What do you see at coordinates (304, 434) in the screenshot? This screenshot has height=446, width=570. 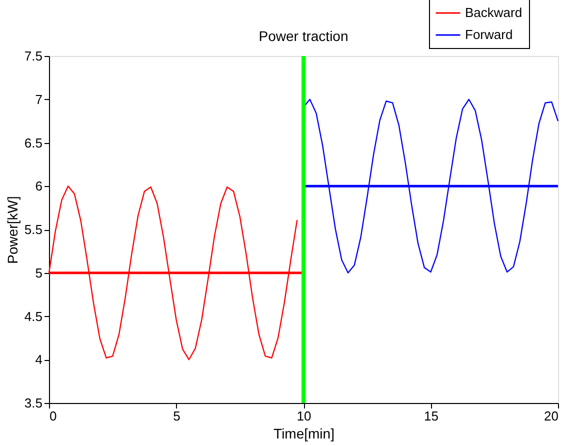 I see `x-axis-title: Time[min]` at bounding box center [304, 434].